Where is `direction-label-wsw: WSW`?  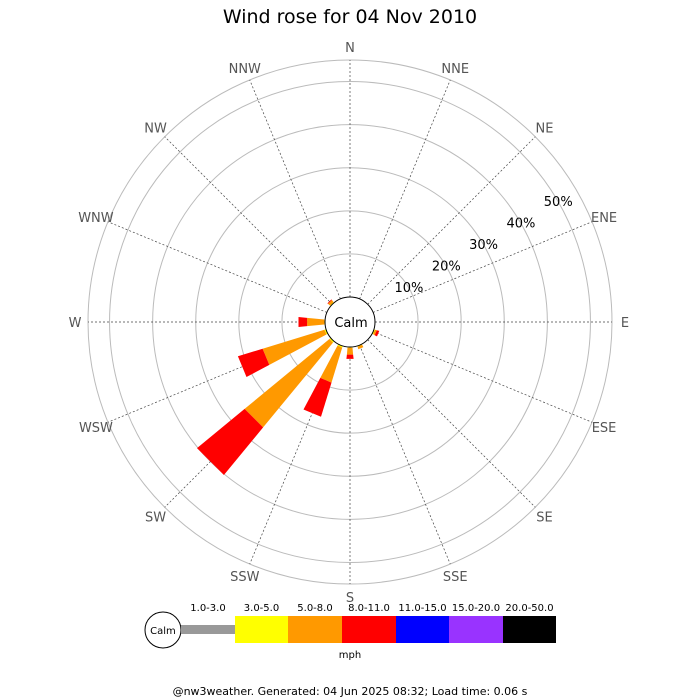
direction-label-wsw: WSW is located at coordinates (96, 428).